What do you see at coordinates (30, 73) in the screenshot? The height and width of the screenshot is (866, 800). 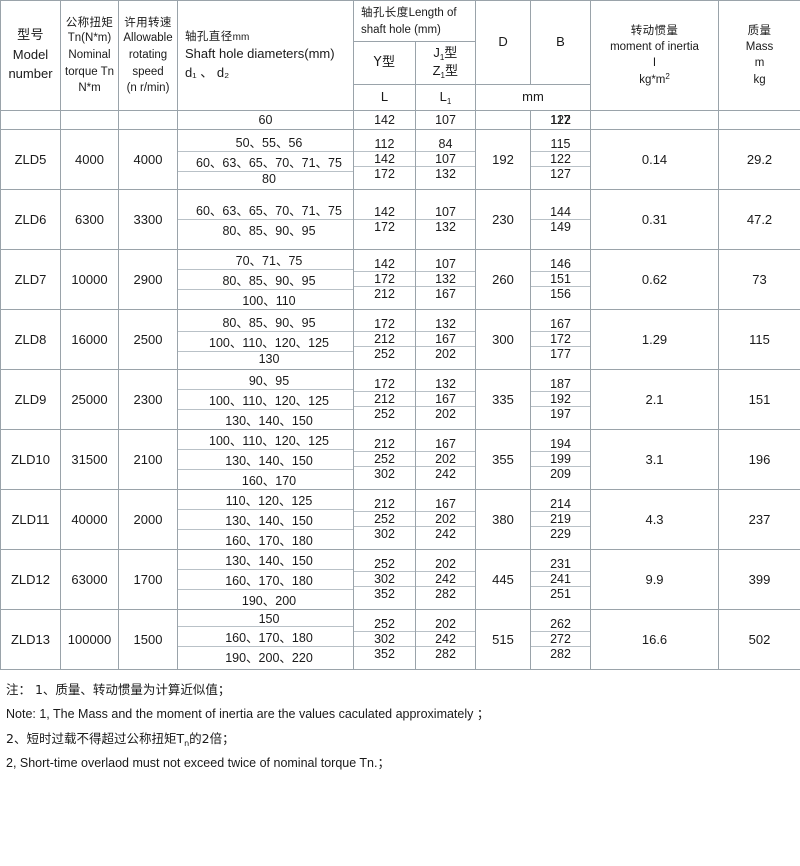 I see `header-model-en2: number` at bounding box center [30, 73].